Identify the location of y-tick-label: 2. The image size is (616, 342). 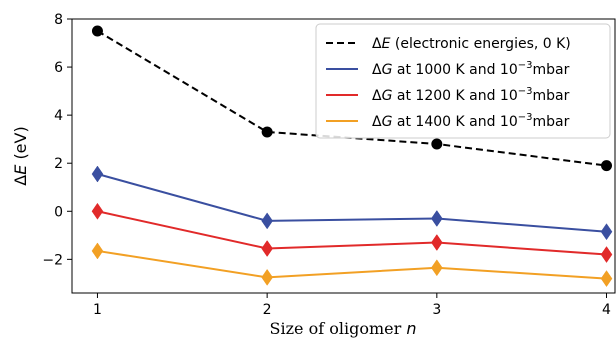
(58, 164).